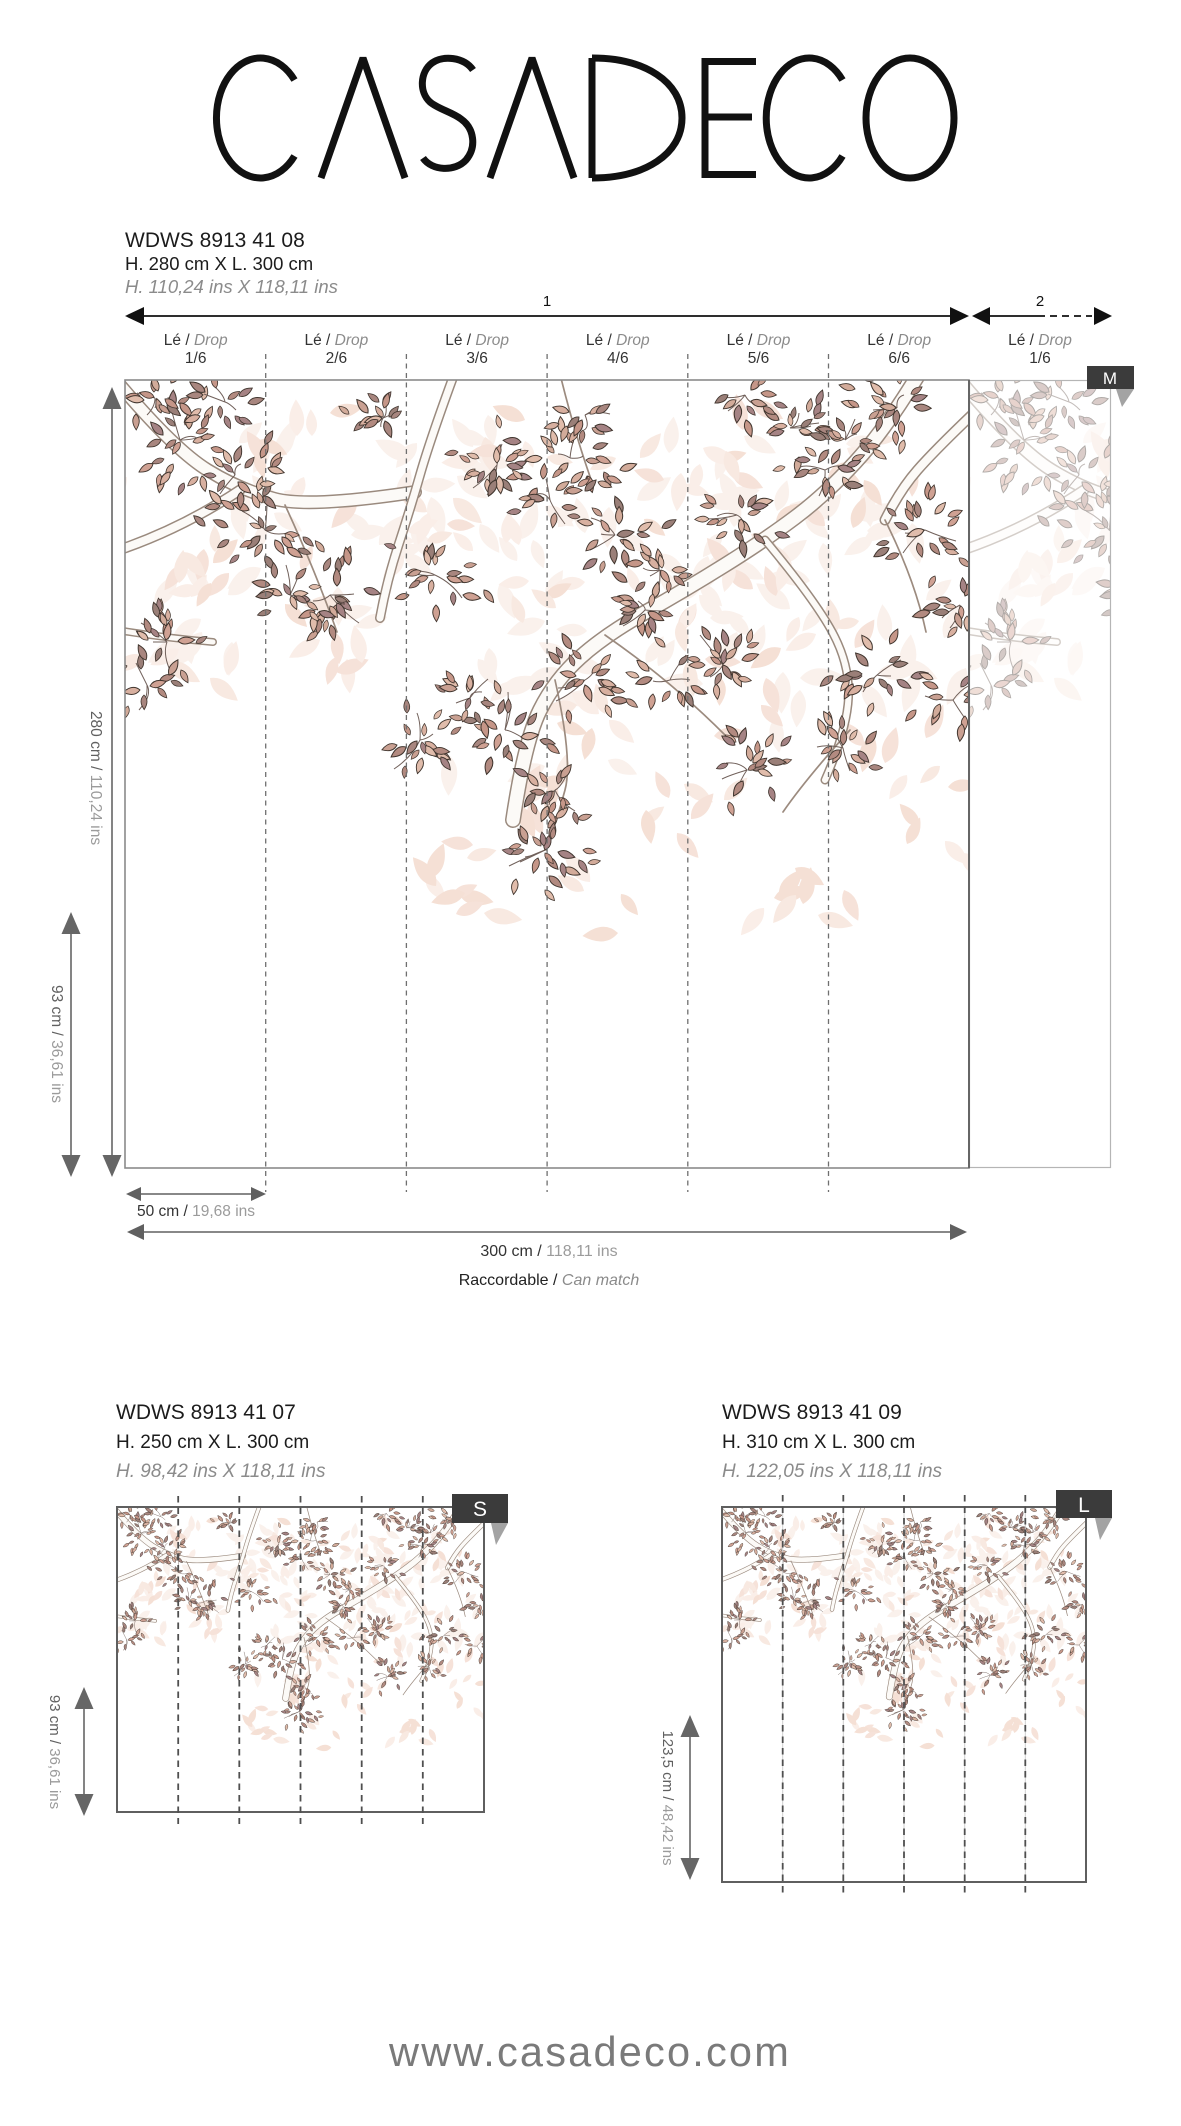  What do you see at coordinates (667, 1797) in the screenshot?
I see `svg-text: 123,5 cm / 48,42 ins` at bounding box center [667, 1797].